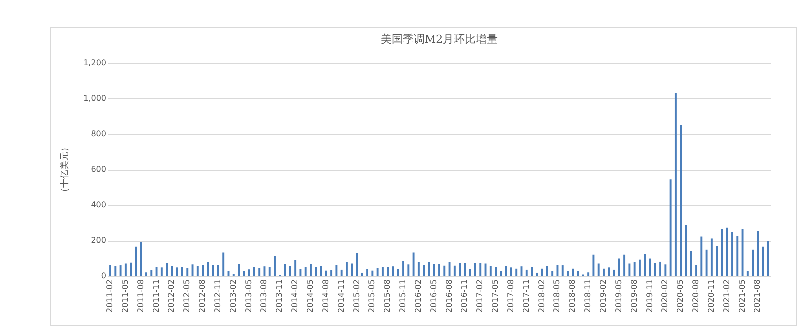 This screenshot has height=334, width=808. What do you see at coordinates (711, 296) in the screenshot?
I see `x-tick-label: 2020-11` at bounding box center [711, 296].